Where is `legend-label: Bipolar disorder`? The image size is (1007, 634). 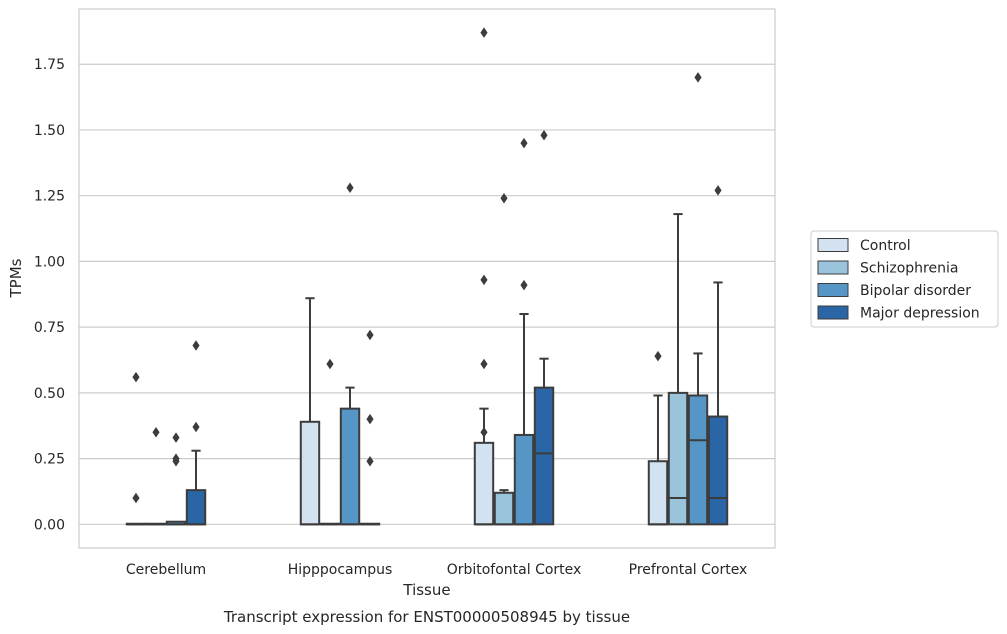
legend-label: Bipolar disorder is located at coordinates (915, 291).